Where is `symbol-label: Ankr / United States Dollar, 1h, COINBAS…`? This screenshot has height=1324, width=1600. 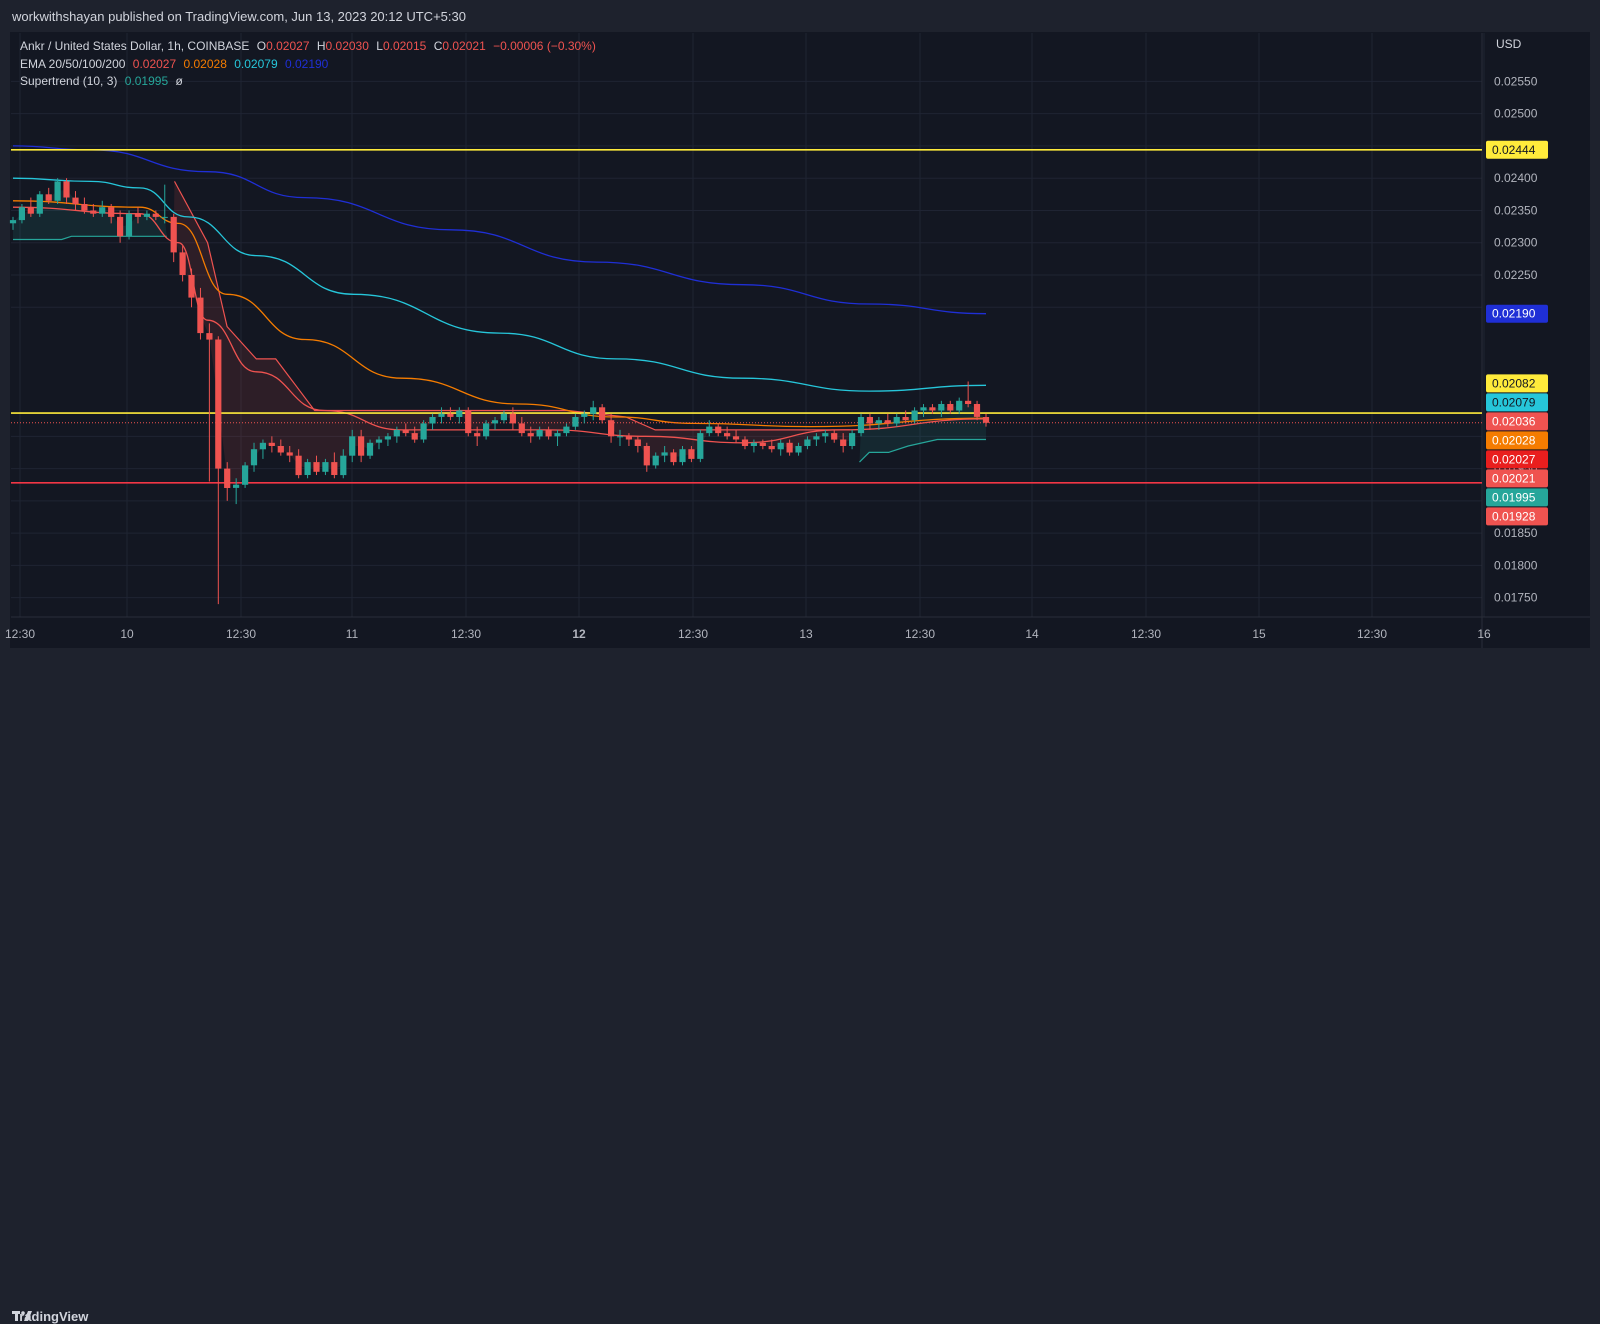 symbol-label: Ankr / United States Dollar, 1h, COINBAS… is located at coordinates (135, 46).